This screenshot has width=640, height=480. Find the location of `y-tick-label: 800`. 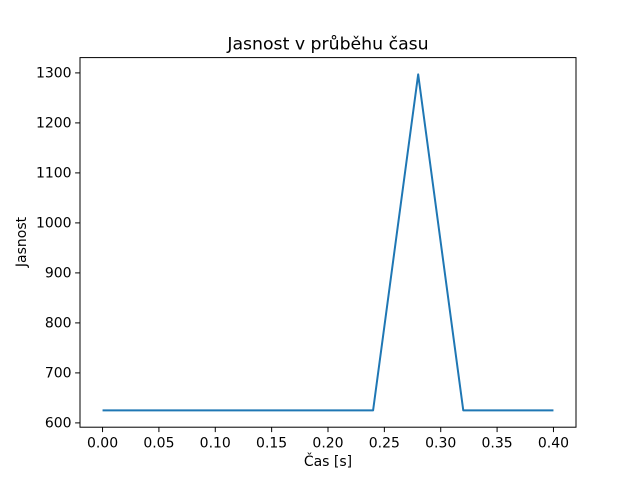

y-tick-label: 800 is located at coordinates (58, 324).